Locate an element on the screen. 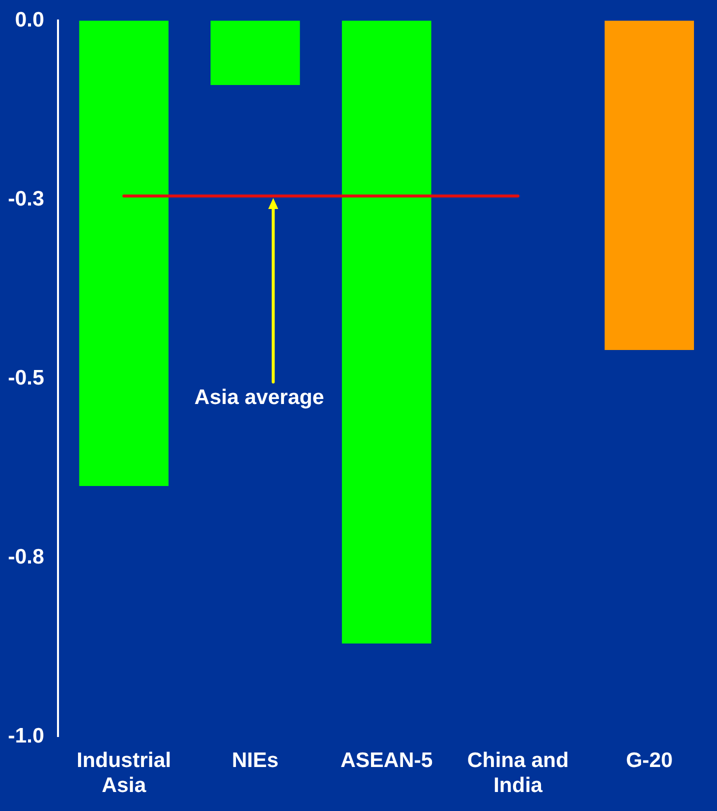 The width and height of the screenshot is (717, 811). y-tick-label: -1.0 is located at coordinates (26, 736).